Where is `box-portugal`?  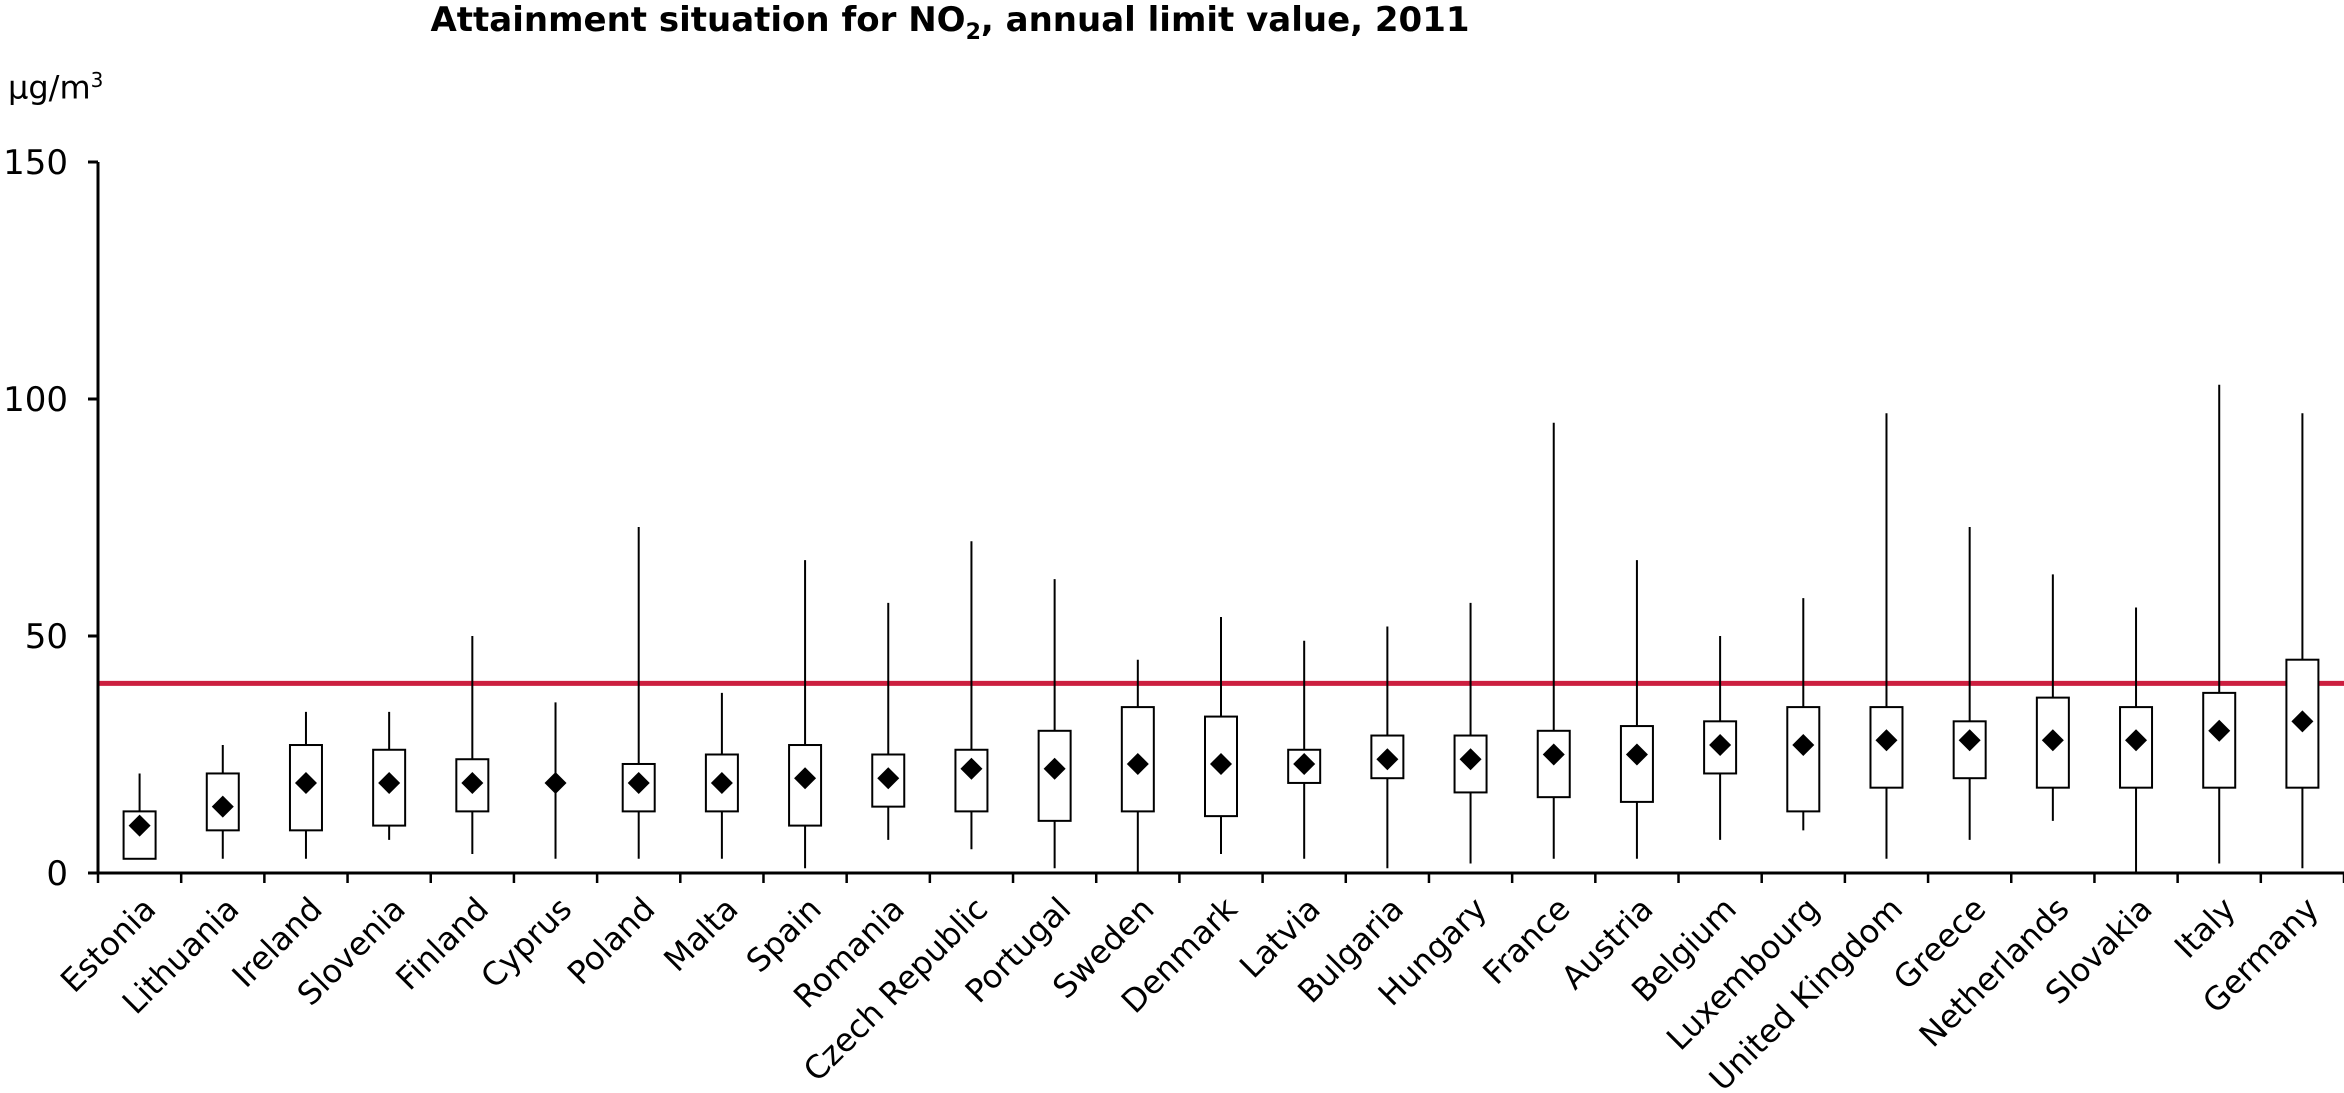 box-portugal is located at coordinates (1054, 724).